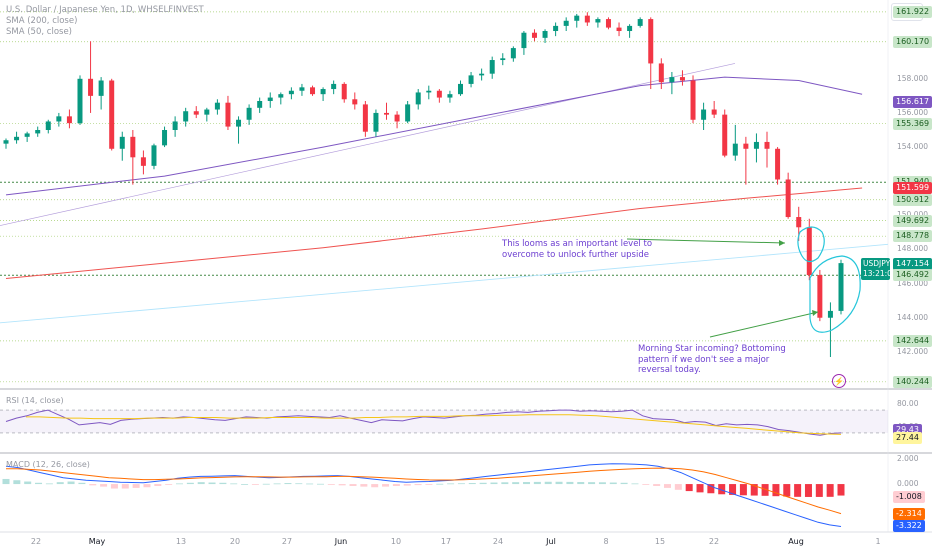 The height and width of the screenshot is (550, 932). What do you see at coordinates (835, 294) in the screenshot?
I see `highlight-morning-star` at bounding box center [835, 294].